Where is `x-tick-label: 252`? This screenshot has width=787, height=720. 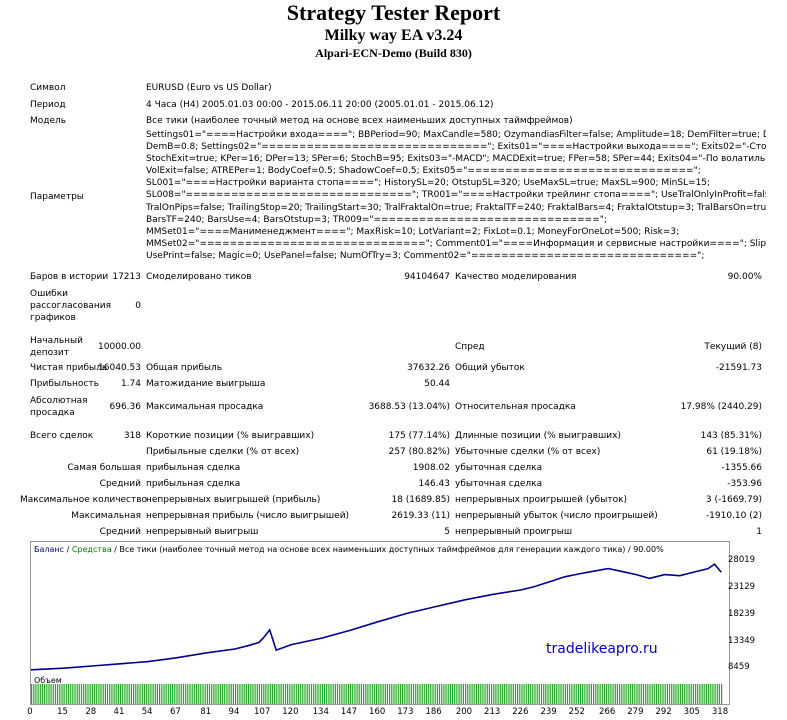 x-tick-label: 252 is located at coordinates (576, 712).